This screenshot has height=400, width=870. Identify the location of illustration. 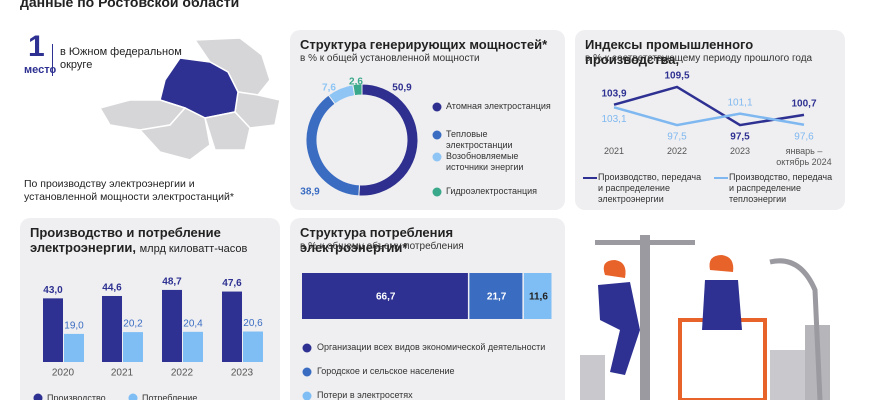
(705, 317).